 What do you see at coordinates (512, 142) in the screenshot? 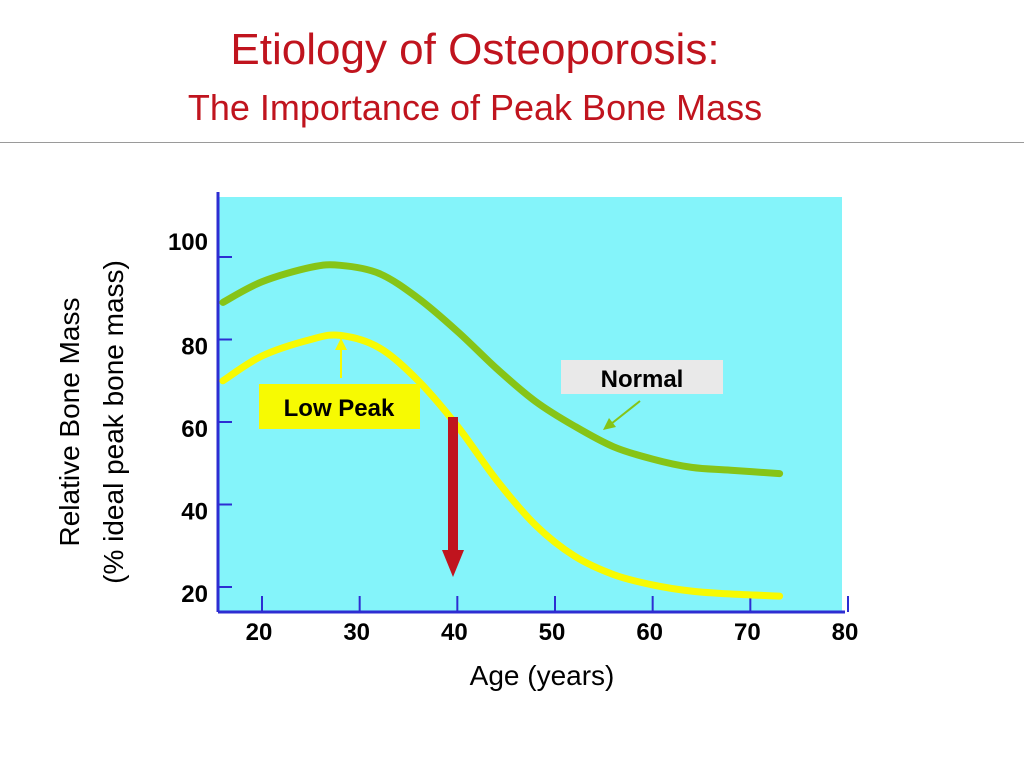
I see `title-divider` at bounding box center [512, 142].